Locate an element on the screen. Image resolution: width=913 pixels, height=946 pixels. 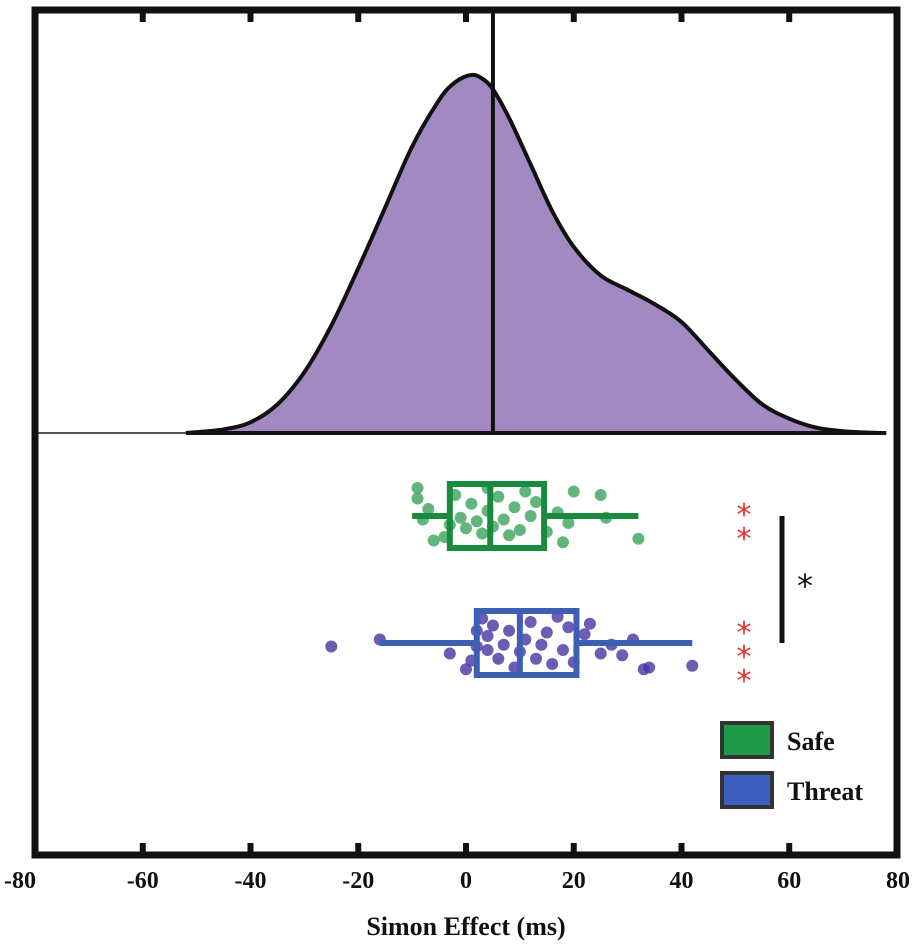
series-safe is located at coordinates (528, 516).